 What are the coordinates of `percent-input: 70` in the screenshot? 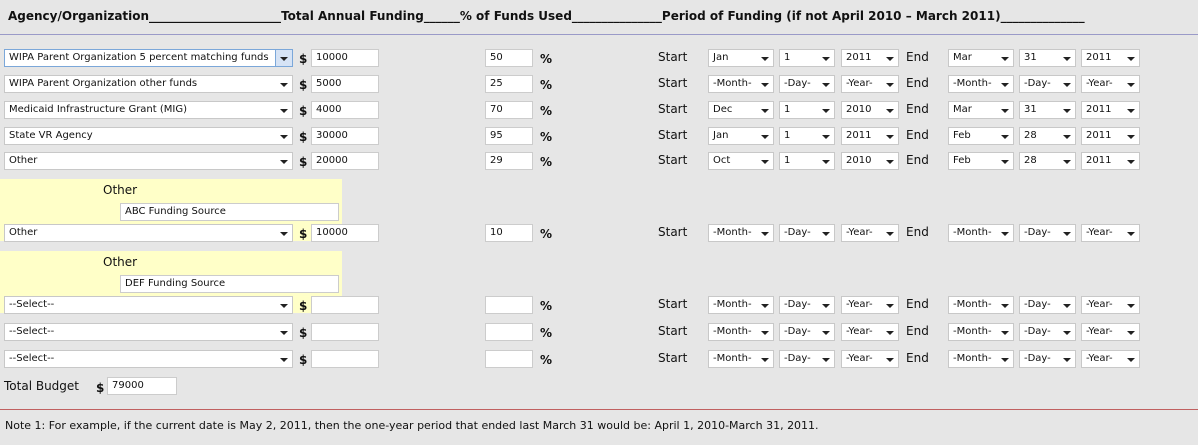 It's located at (509, 110).